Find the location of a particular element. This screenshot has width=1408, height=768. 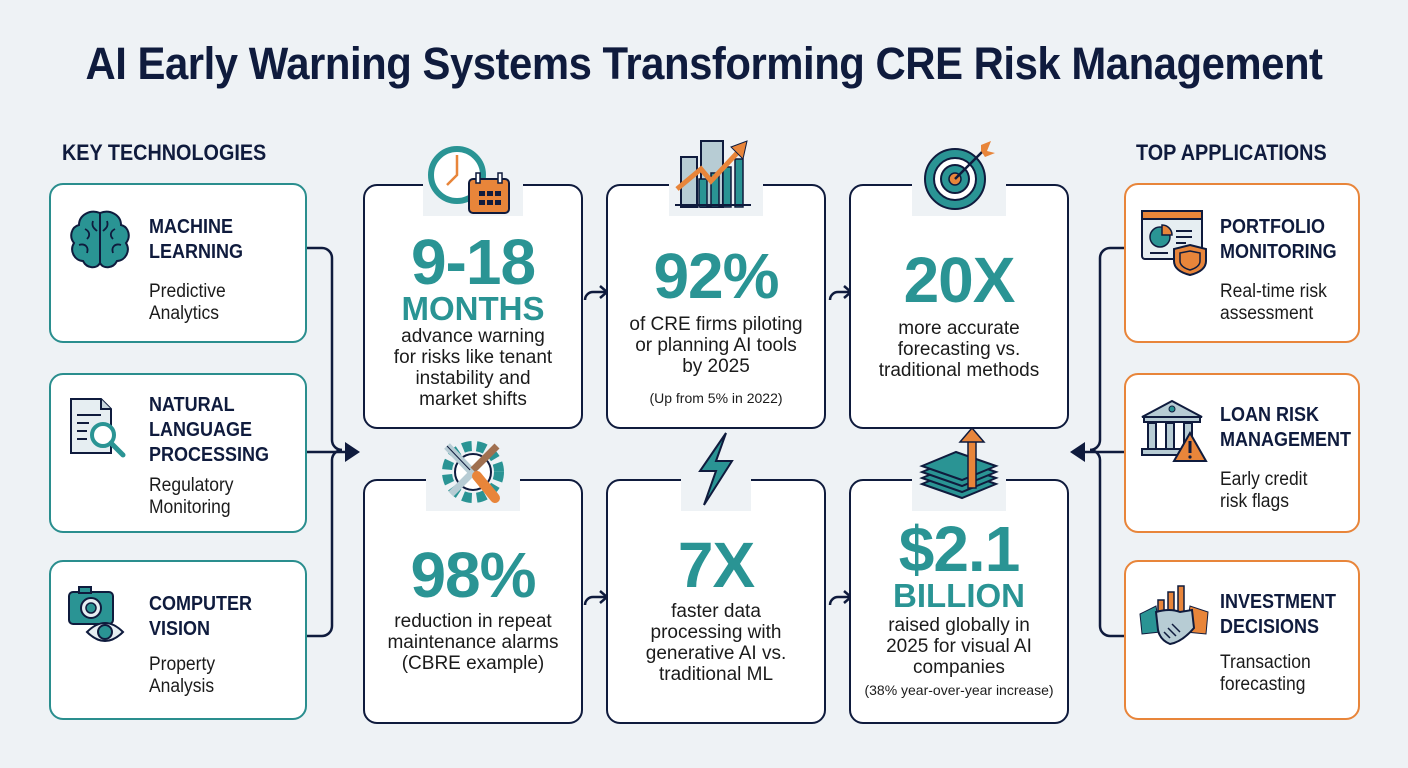

tech-heading: NATURAL LANGUAGE PROCESSING is located at coordinates (209, 430).